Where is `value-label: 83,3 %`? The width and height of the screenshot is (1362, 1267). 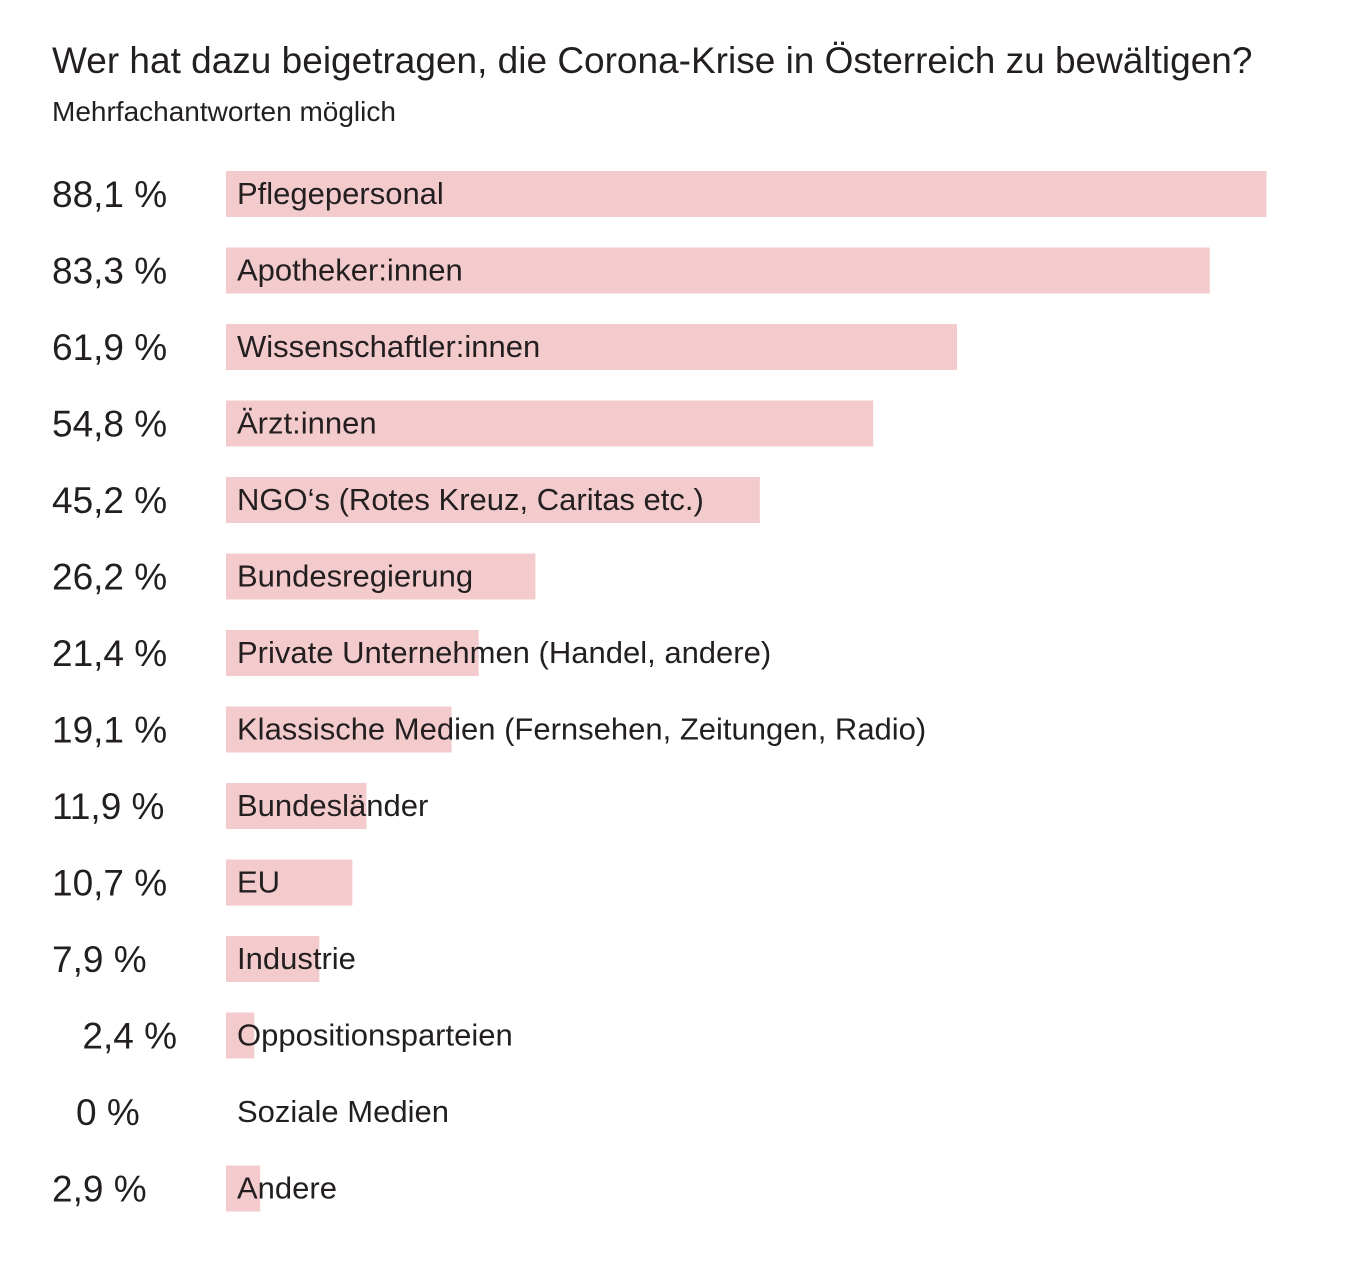
value-label: 83,3 % is located at coordinates (109, 271).